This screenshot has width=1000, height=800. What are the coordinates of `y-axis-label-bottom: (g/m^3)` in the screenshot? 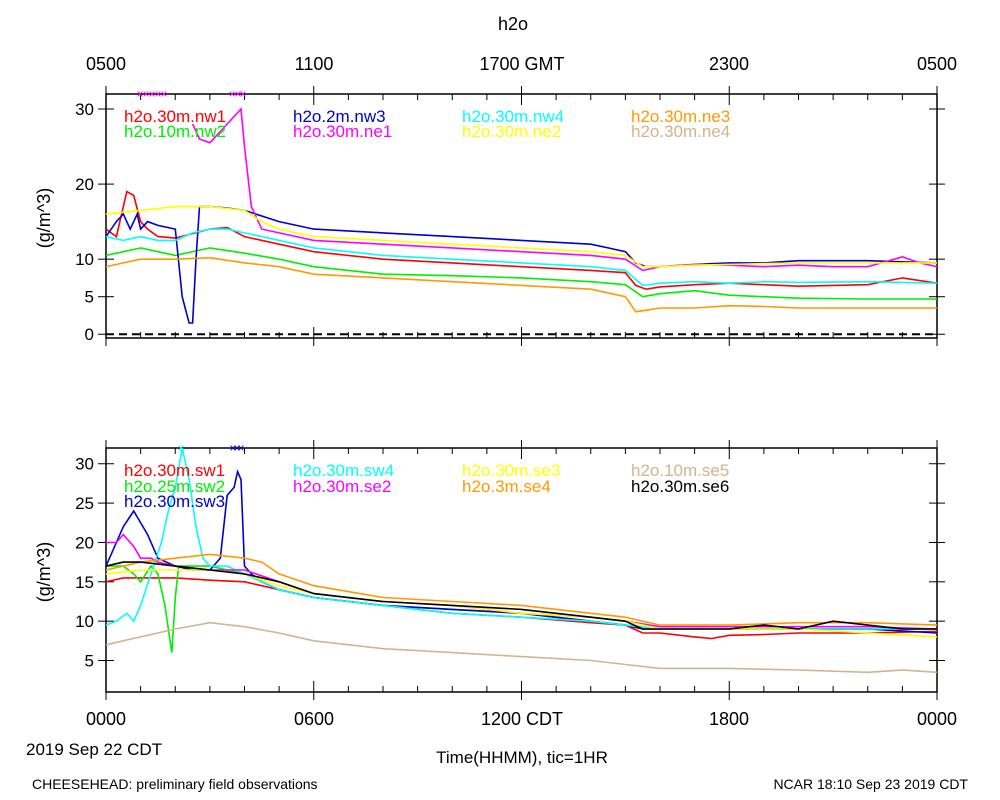 It's located at (44, 572).